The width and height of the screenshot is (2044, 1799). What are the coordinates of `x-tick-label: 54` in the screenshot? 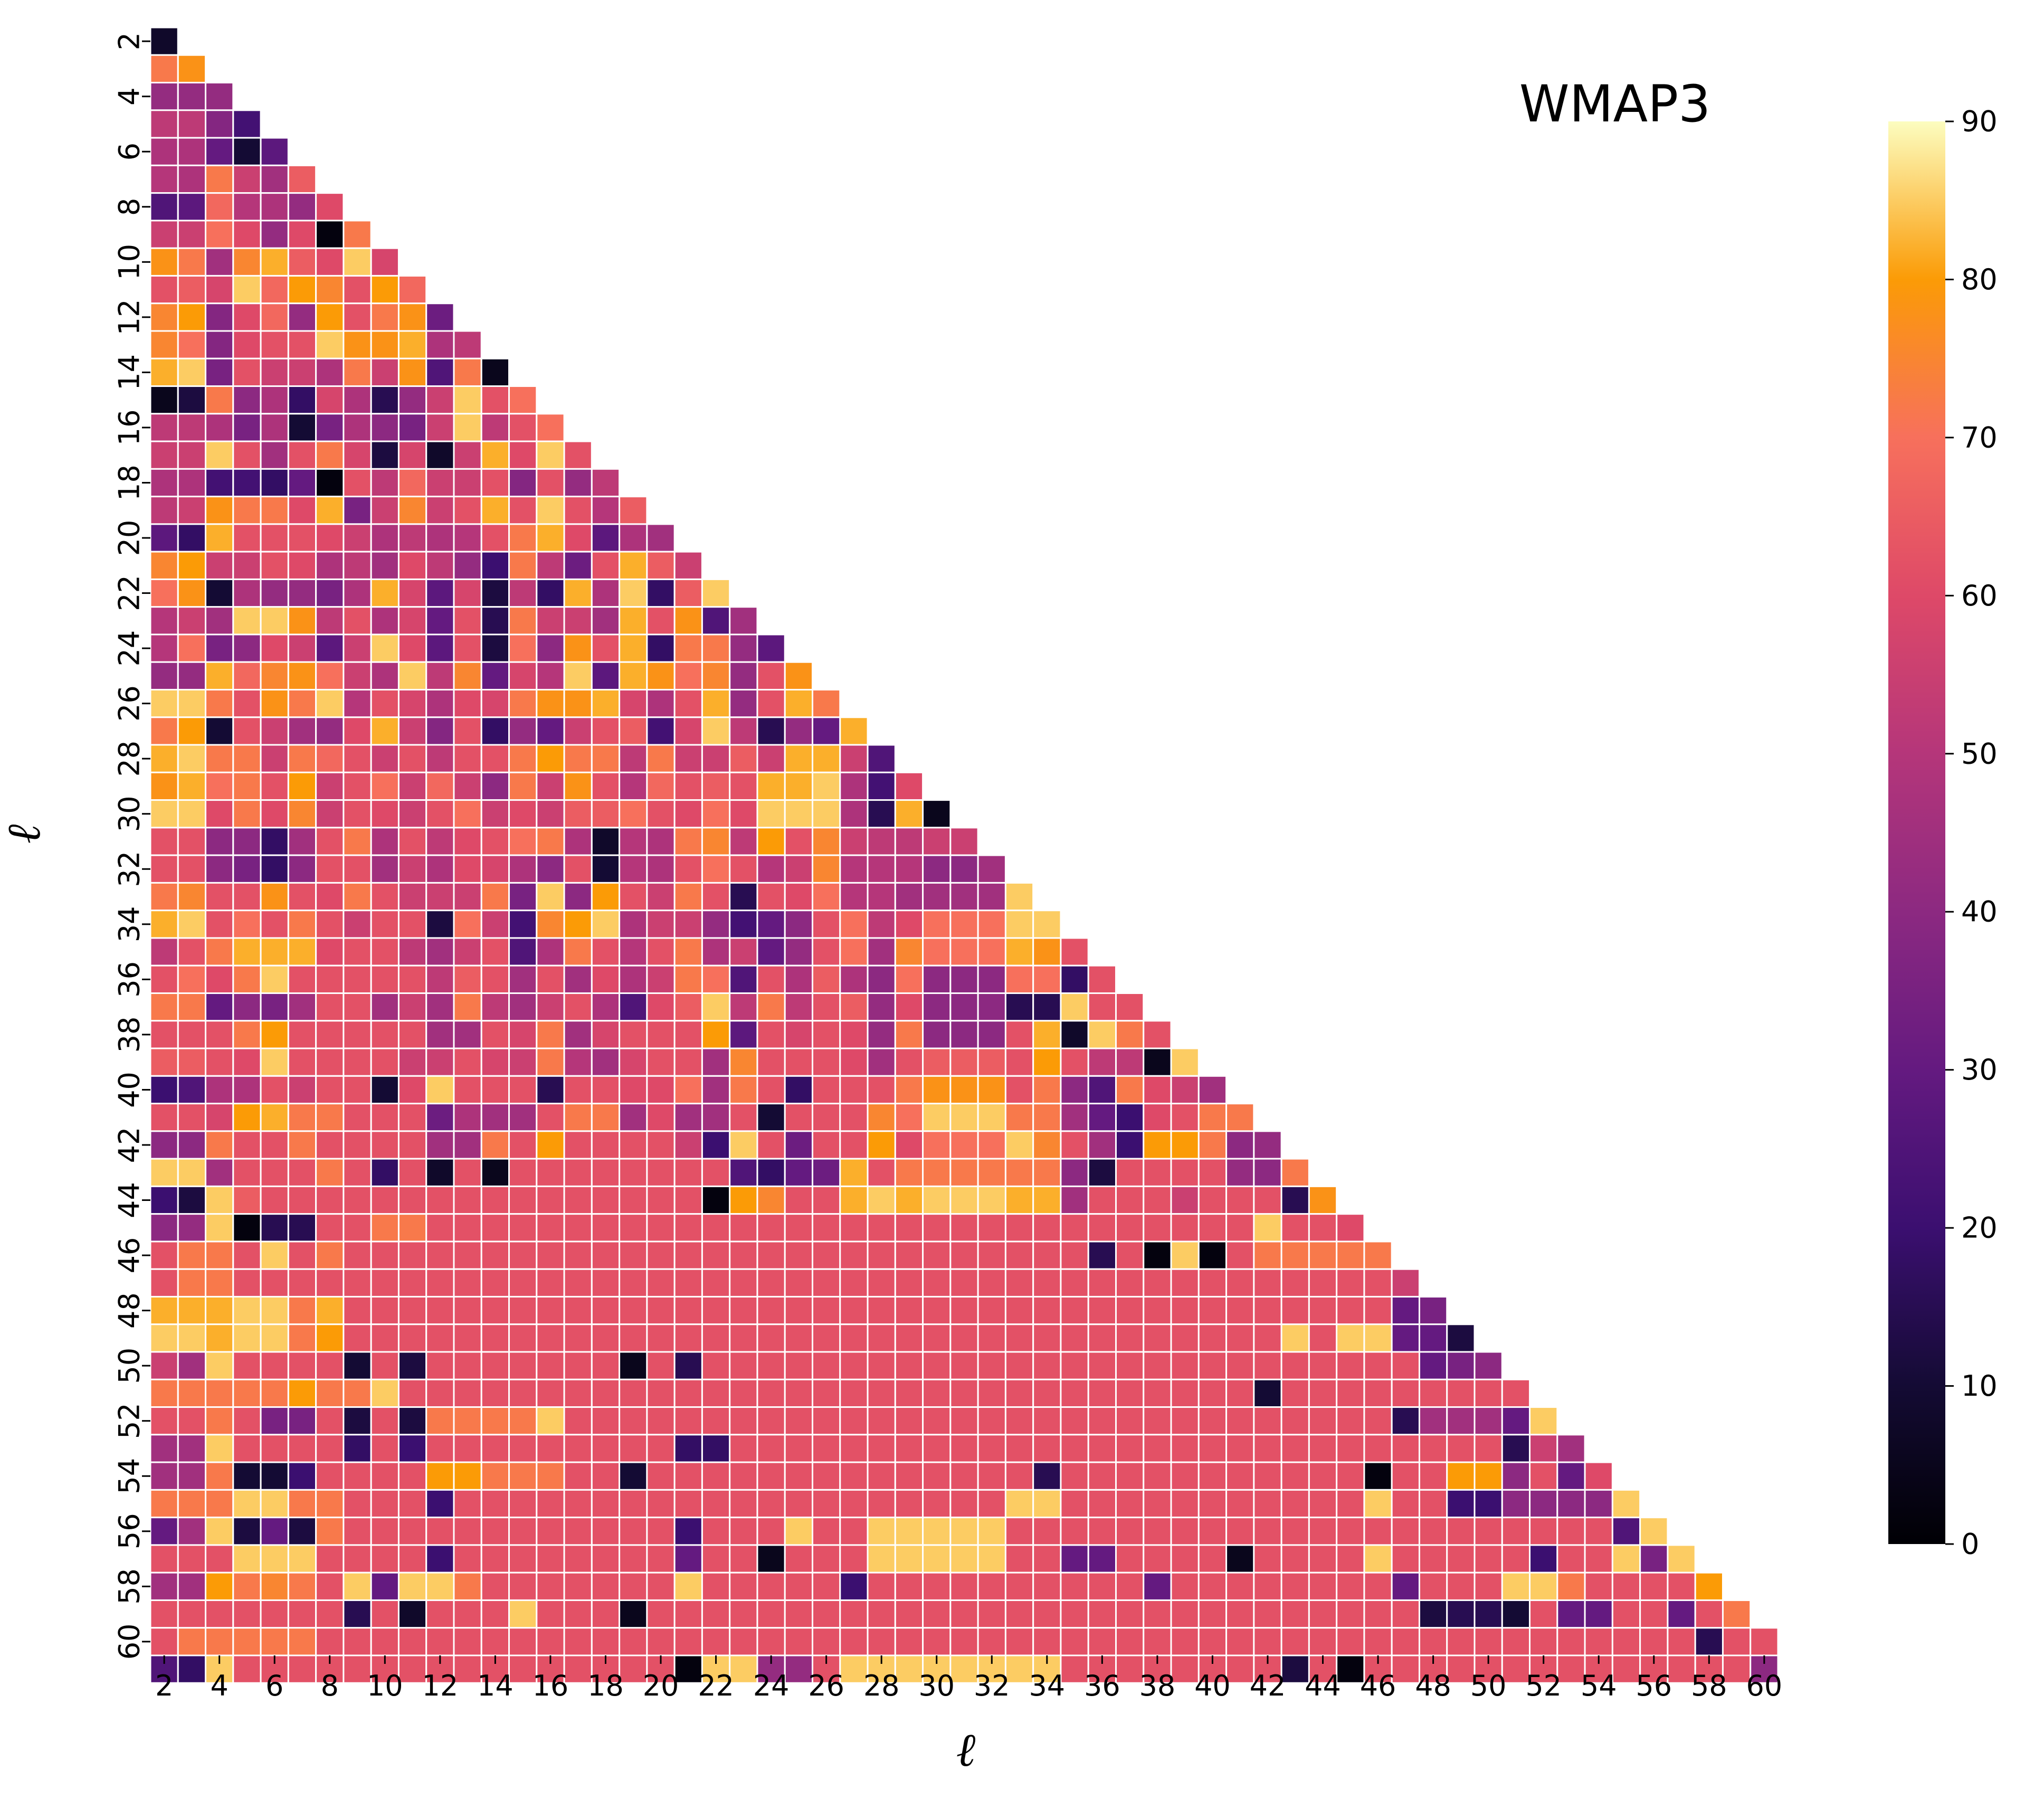 It's located at (1599, 1686).